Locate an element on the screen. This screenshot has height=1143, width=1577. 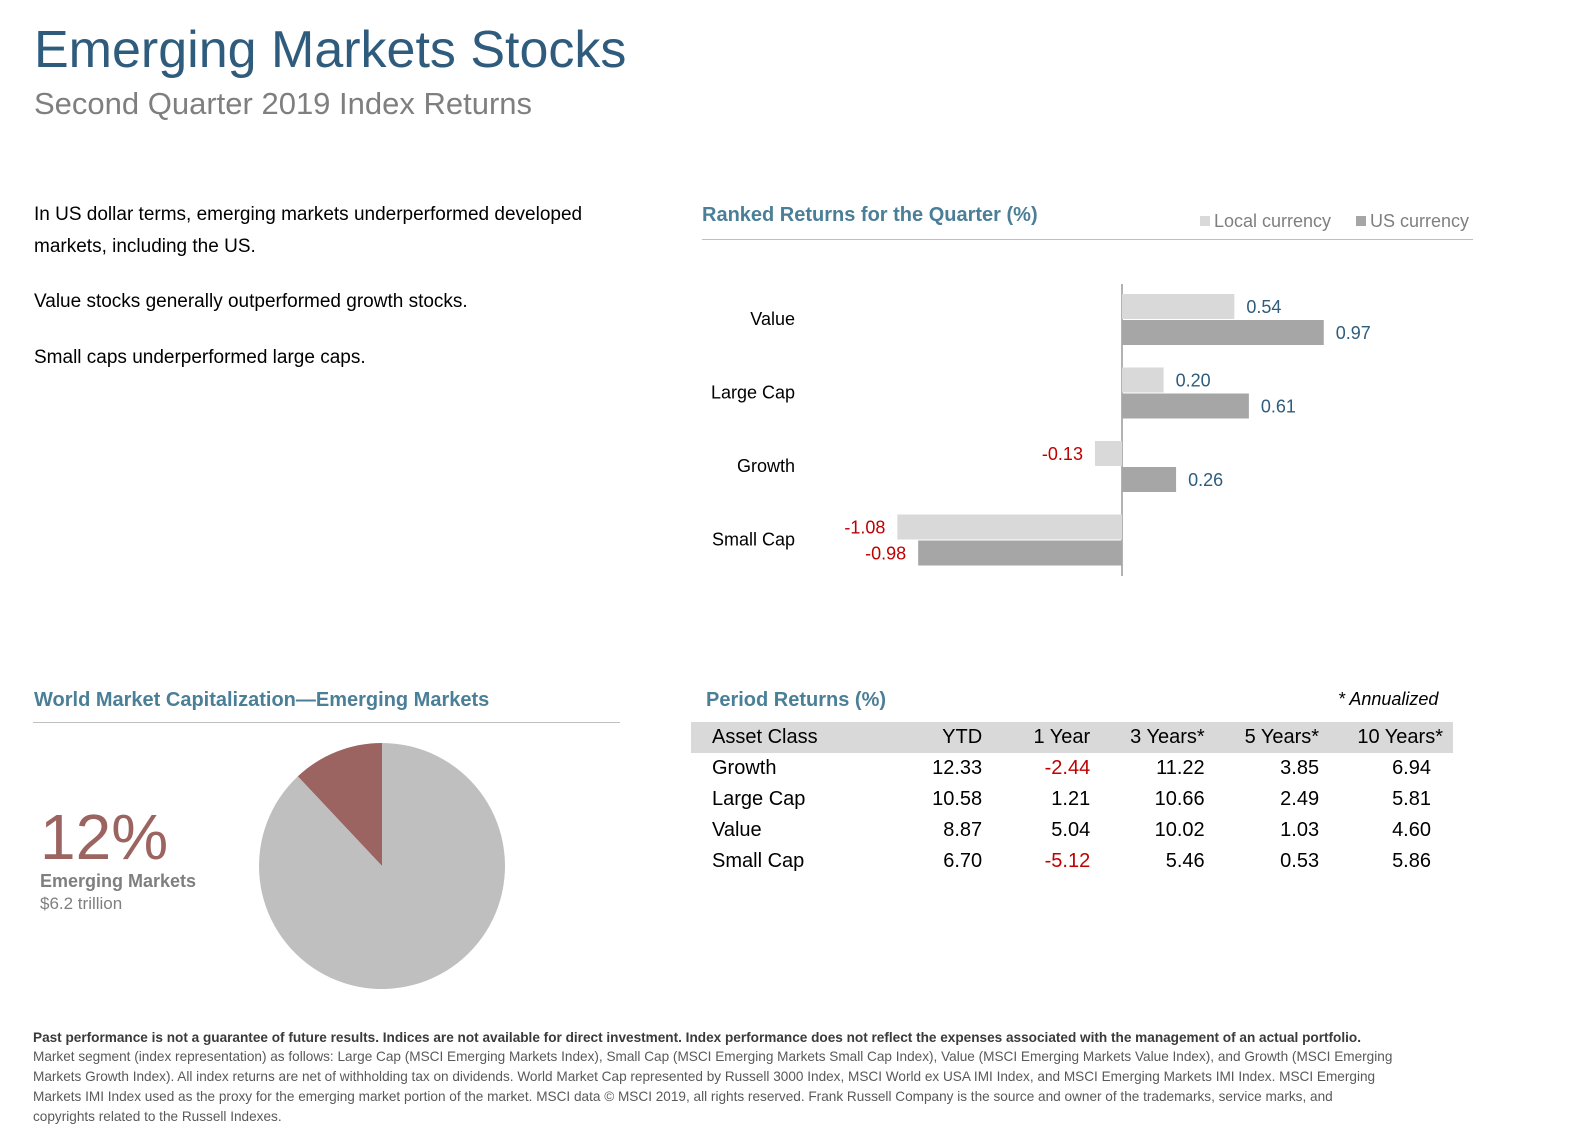
data-label: 0.61 is located at coordinates (1278, 407).